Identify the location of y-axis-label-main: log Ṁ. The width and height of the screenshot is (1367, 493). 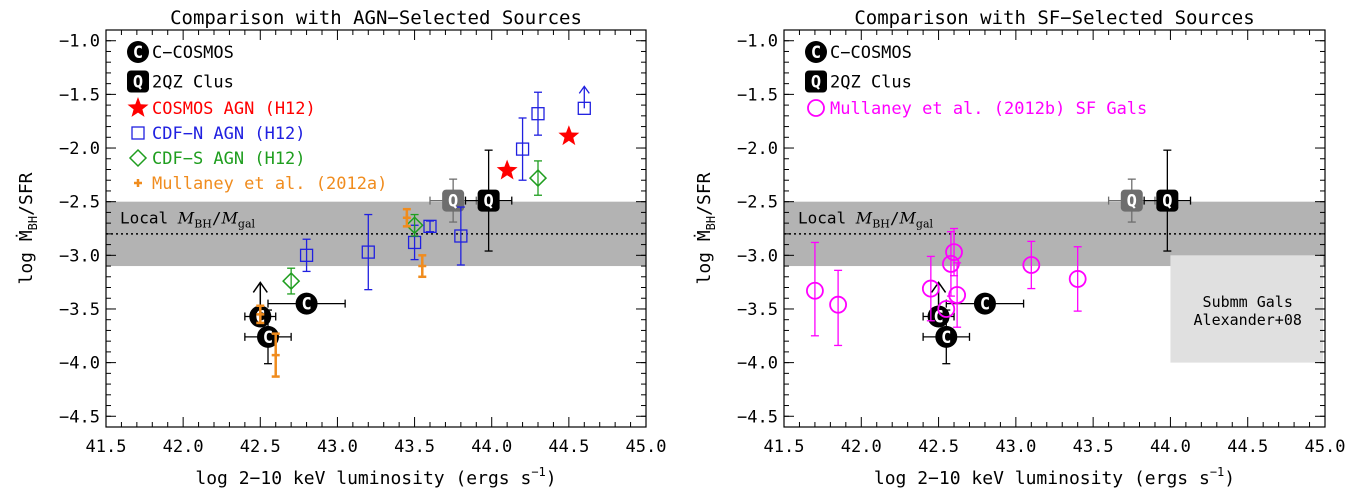
(704, 257).